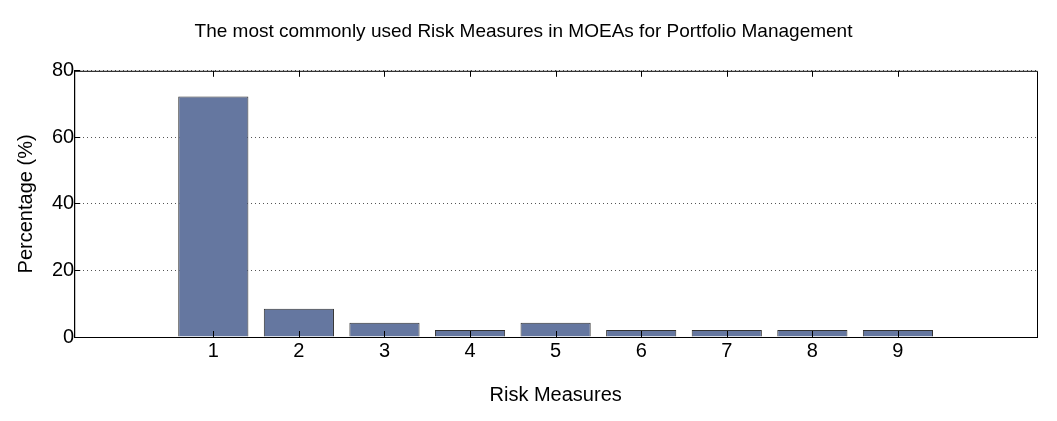  Describe the element at coordinates (812, 349) in the screenshot. I see `x-tick-label: 8` at that location.